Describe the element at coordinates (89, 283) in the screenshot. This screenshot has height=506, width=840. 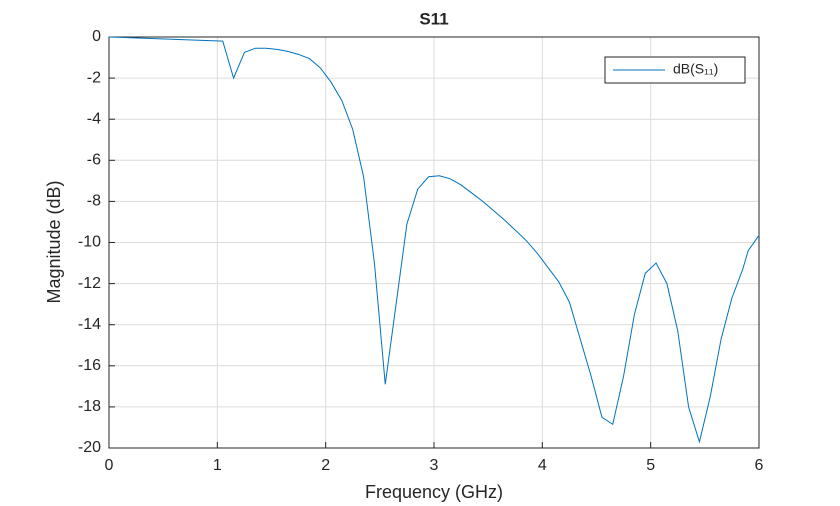
I see `y-tick-label: -12` at that location.